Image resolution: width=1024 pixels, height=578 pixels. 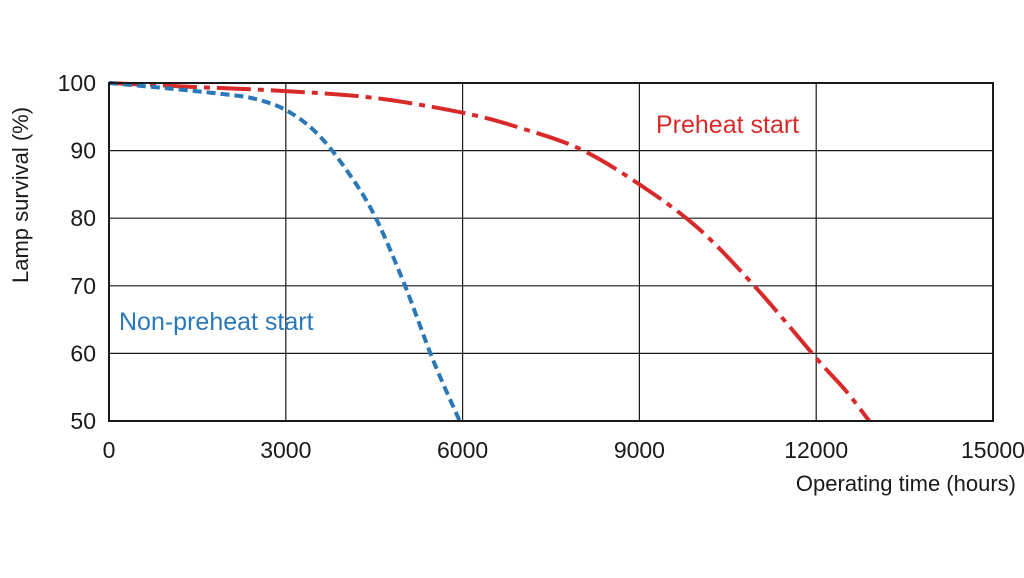 I want to click on y-axis-title: Lamp survival (%), so click(x=20, y=195).